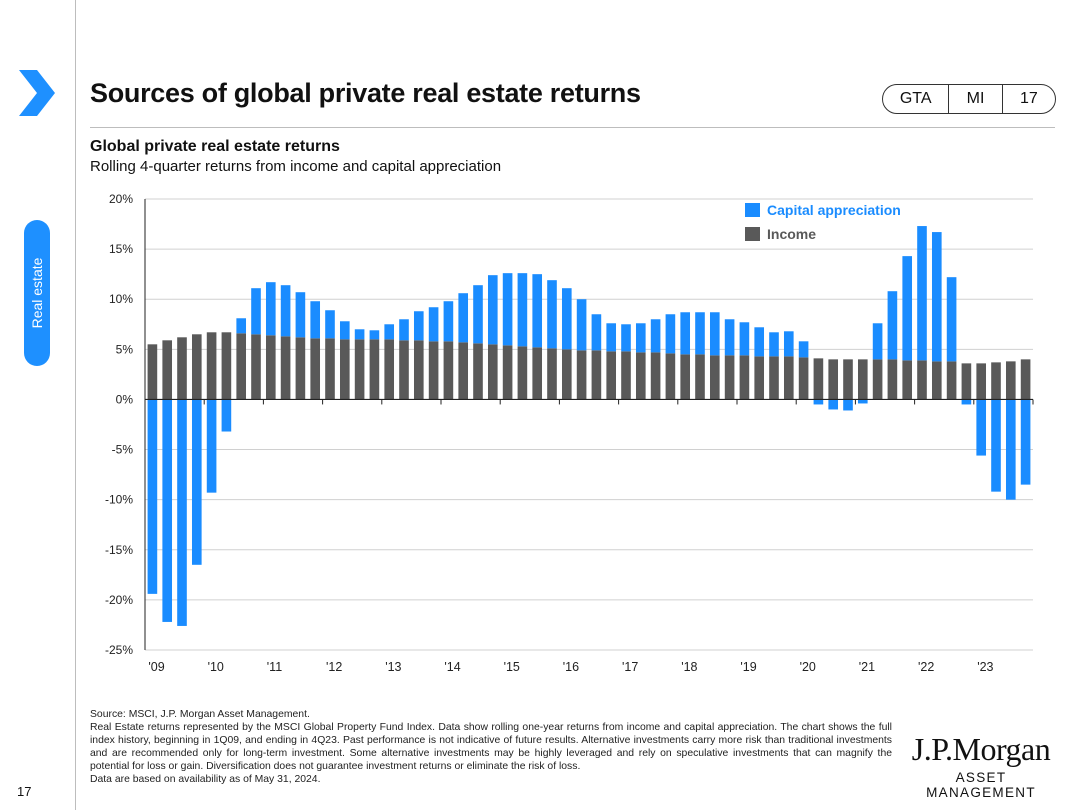 This screenshot has width=1080, height=810. I want to click on section-tab-real-estate: Real estate, so click(37, 293).